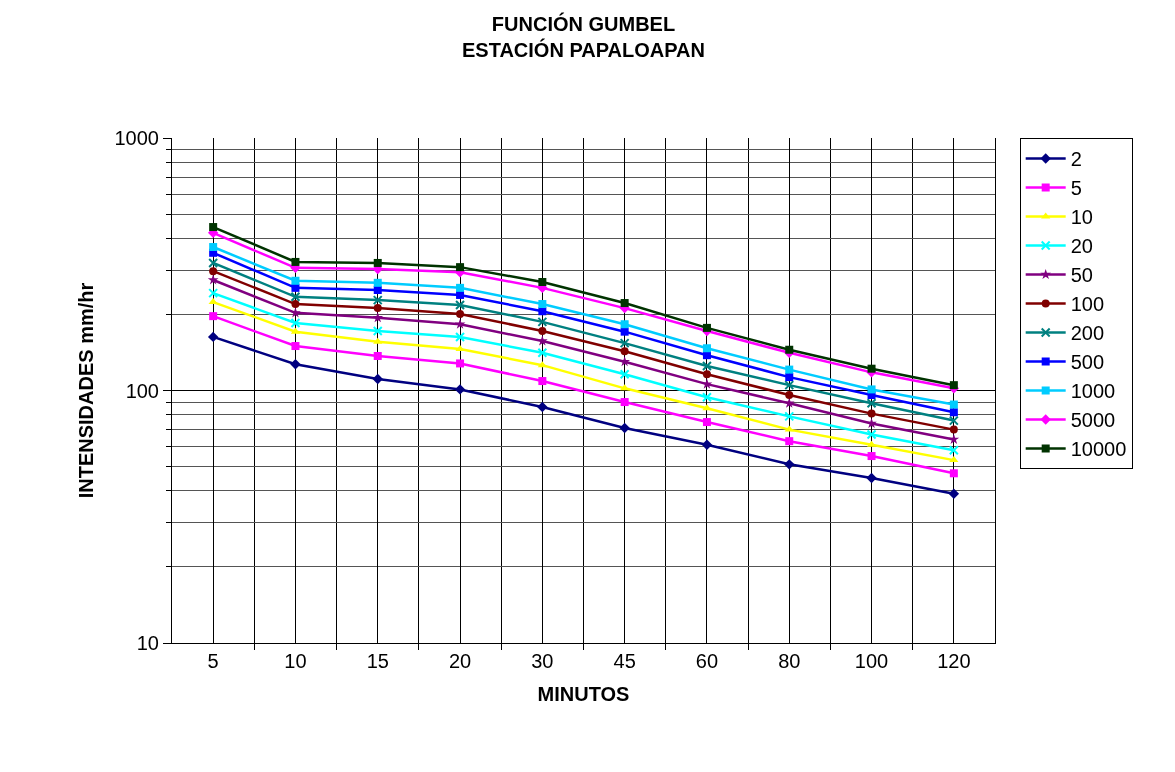 This screenshot has height=772, width=1175. I want to click on x-axis-title: MINUTOS, so click(583, 693).